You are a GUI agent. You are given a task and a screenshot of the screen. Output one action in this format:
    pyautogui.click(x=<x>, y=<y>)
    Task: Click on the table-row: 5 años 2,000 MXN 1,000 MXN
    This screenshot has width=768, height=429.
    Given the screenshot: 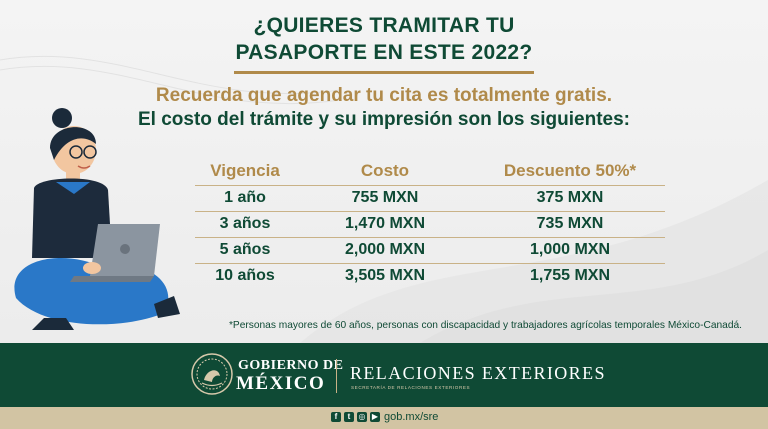 What is the action you would take?
    pyautogui.click(x=430, y=250)
    